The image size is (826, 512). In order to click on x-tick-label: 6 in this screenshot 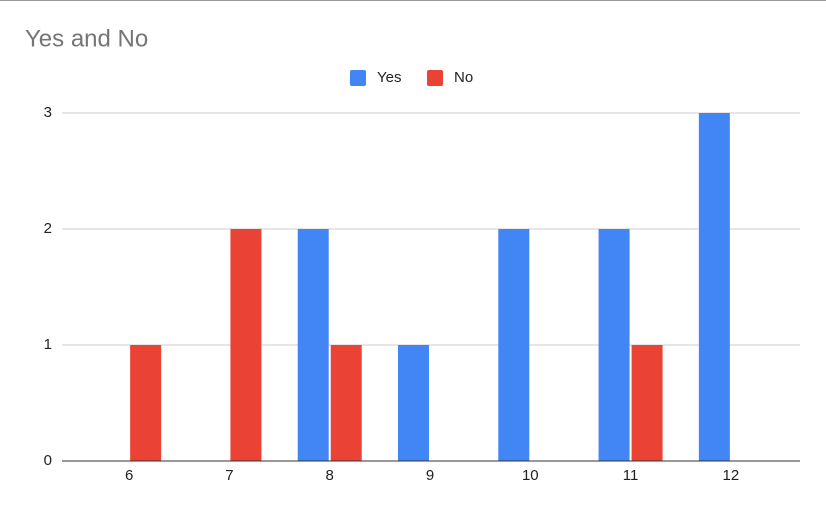, I will do `click(129, 475)`.